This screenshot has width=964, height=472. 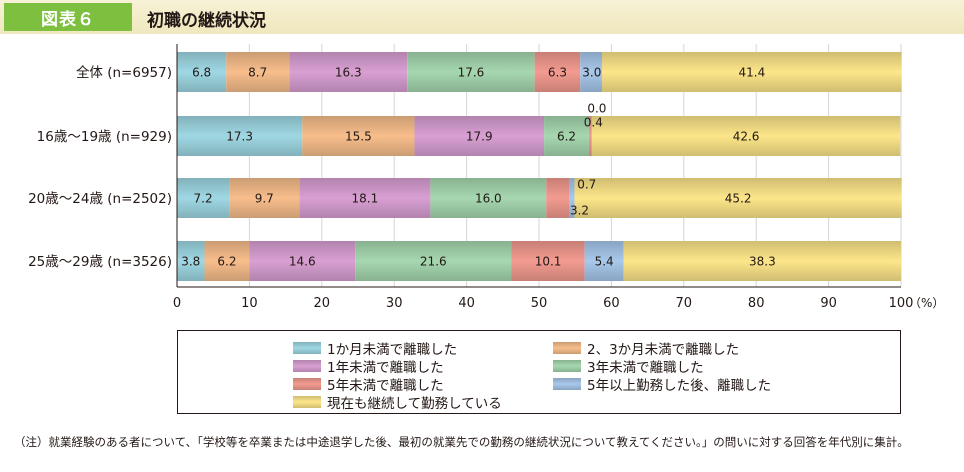 I want to click on header-bar, so click(x=482, y=17).